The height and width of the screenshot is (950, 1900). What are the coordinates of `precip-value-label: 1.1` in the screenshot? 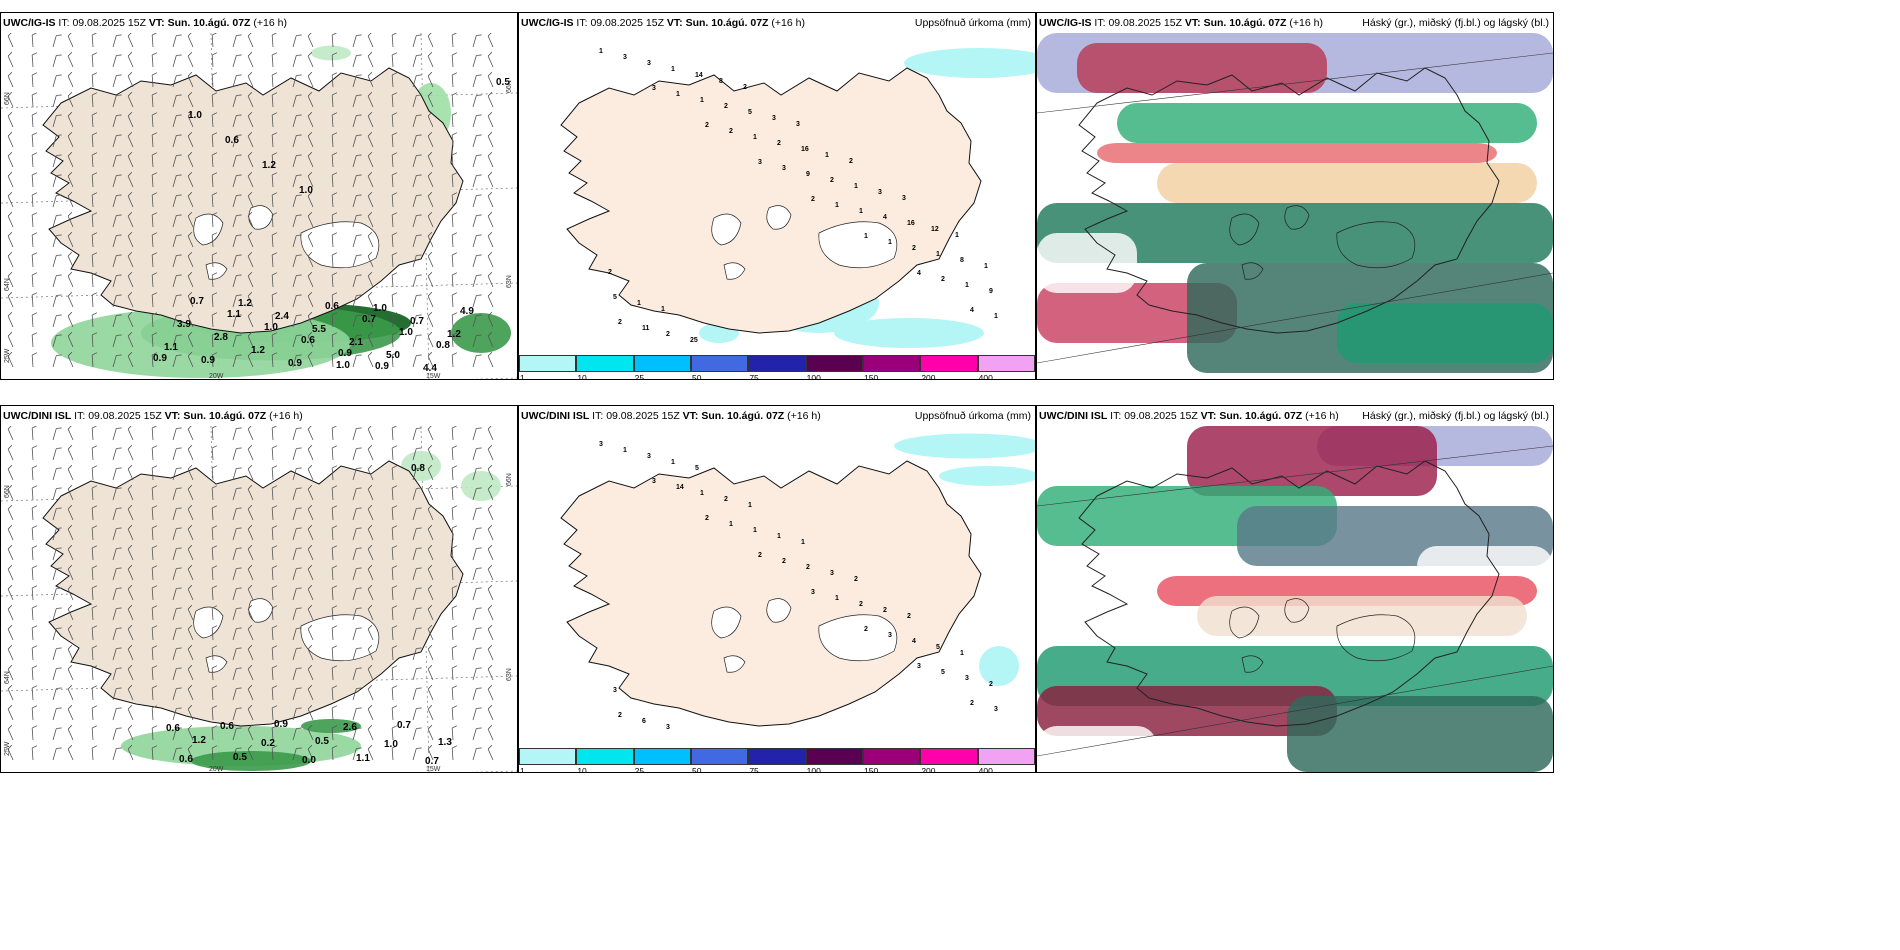 It's located at (234, 314).